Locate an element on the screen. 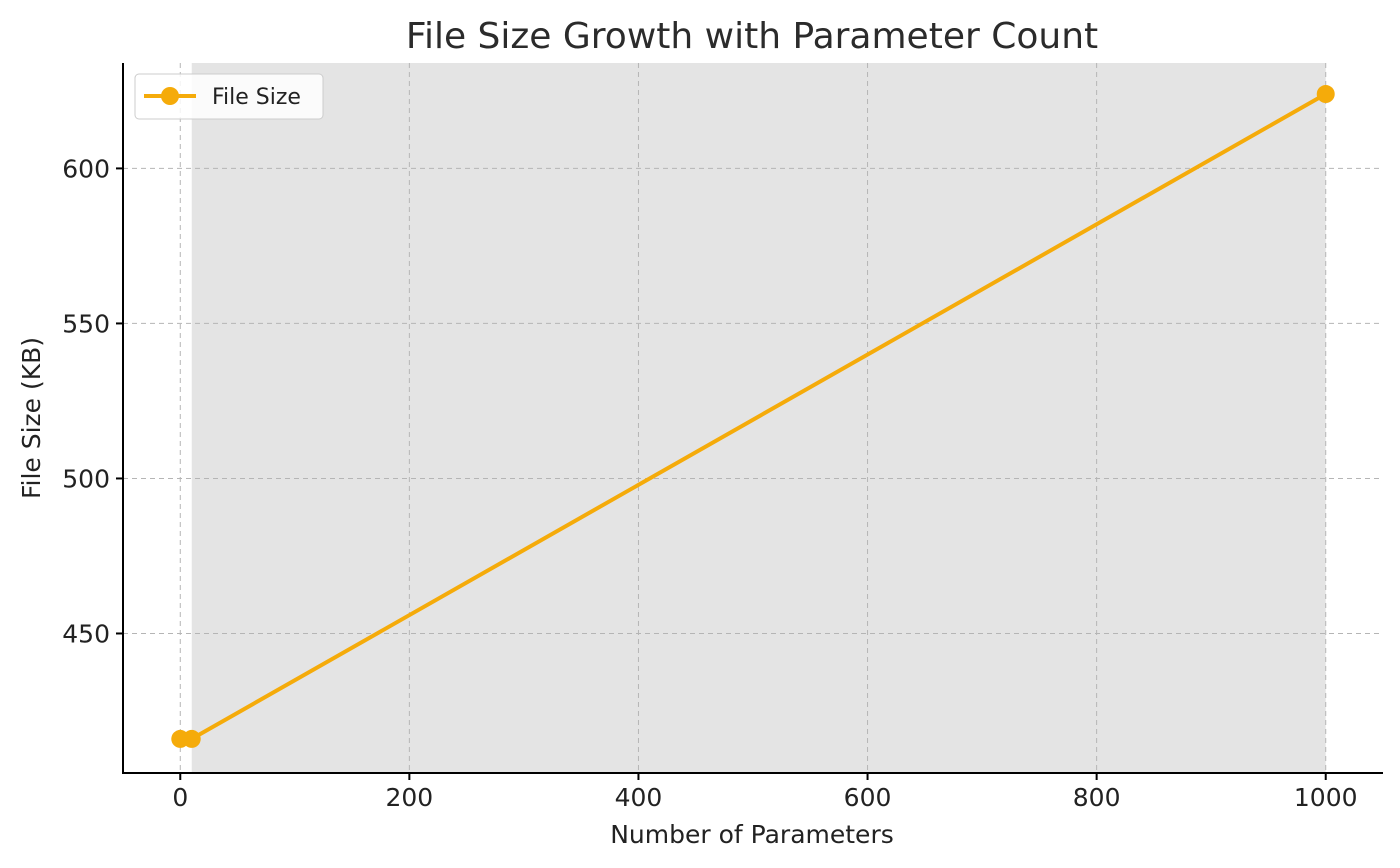 The image size is (1400, 868). x-ticks: 0 200 400 600 800 1000 is located at coordinates (765, 792).